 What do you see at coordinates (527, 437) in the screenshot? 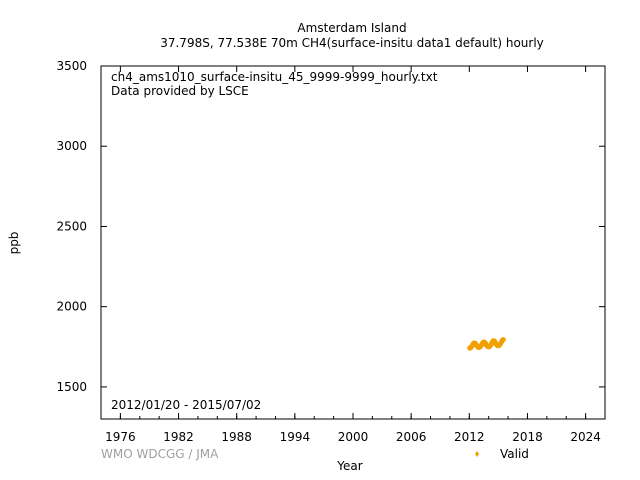
I see `x-tick-label: 2018` at bounding box center [527, 437].